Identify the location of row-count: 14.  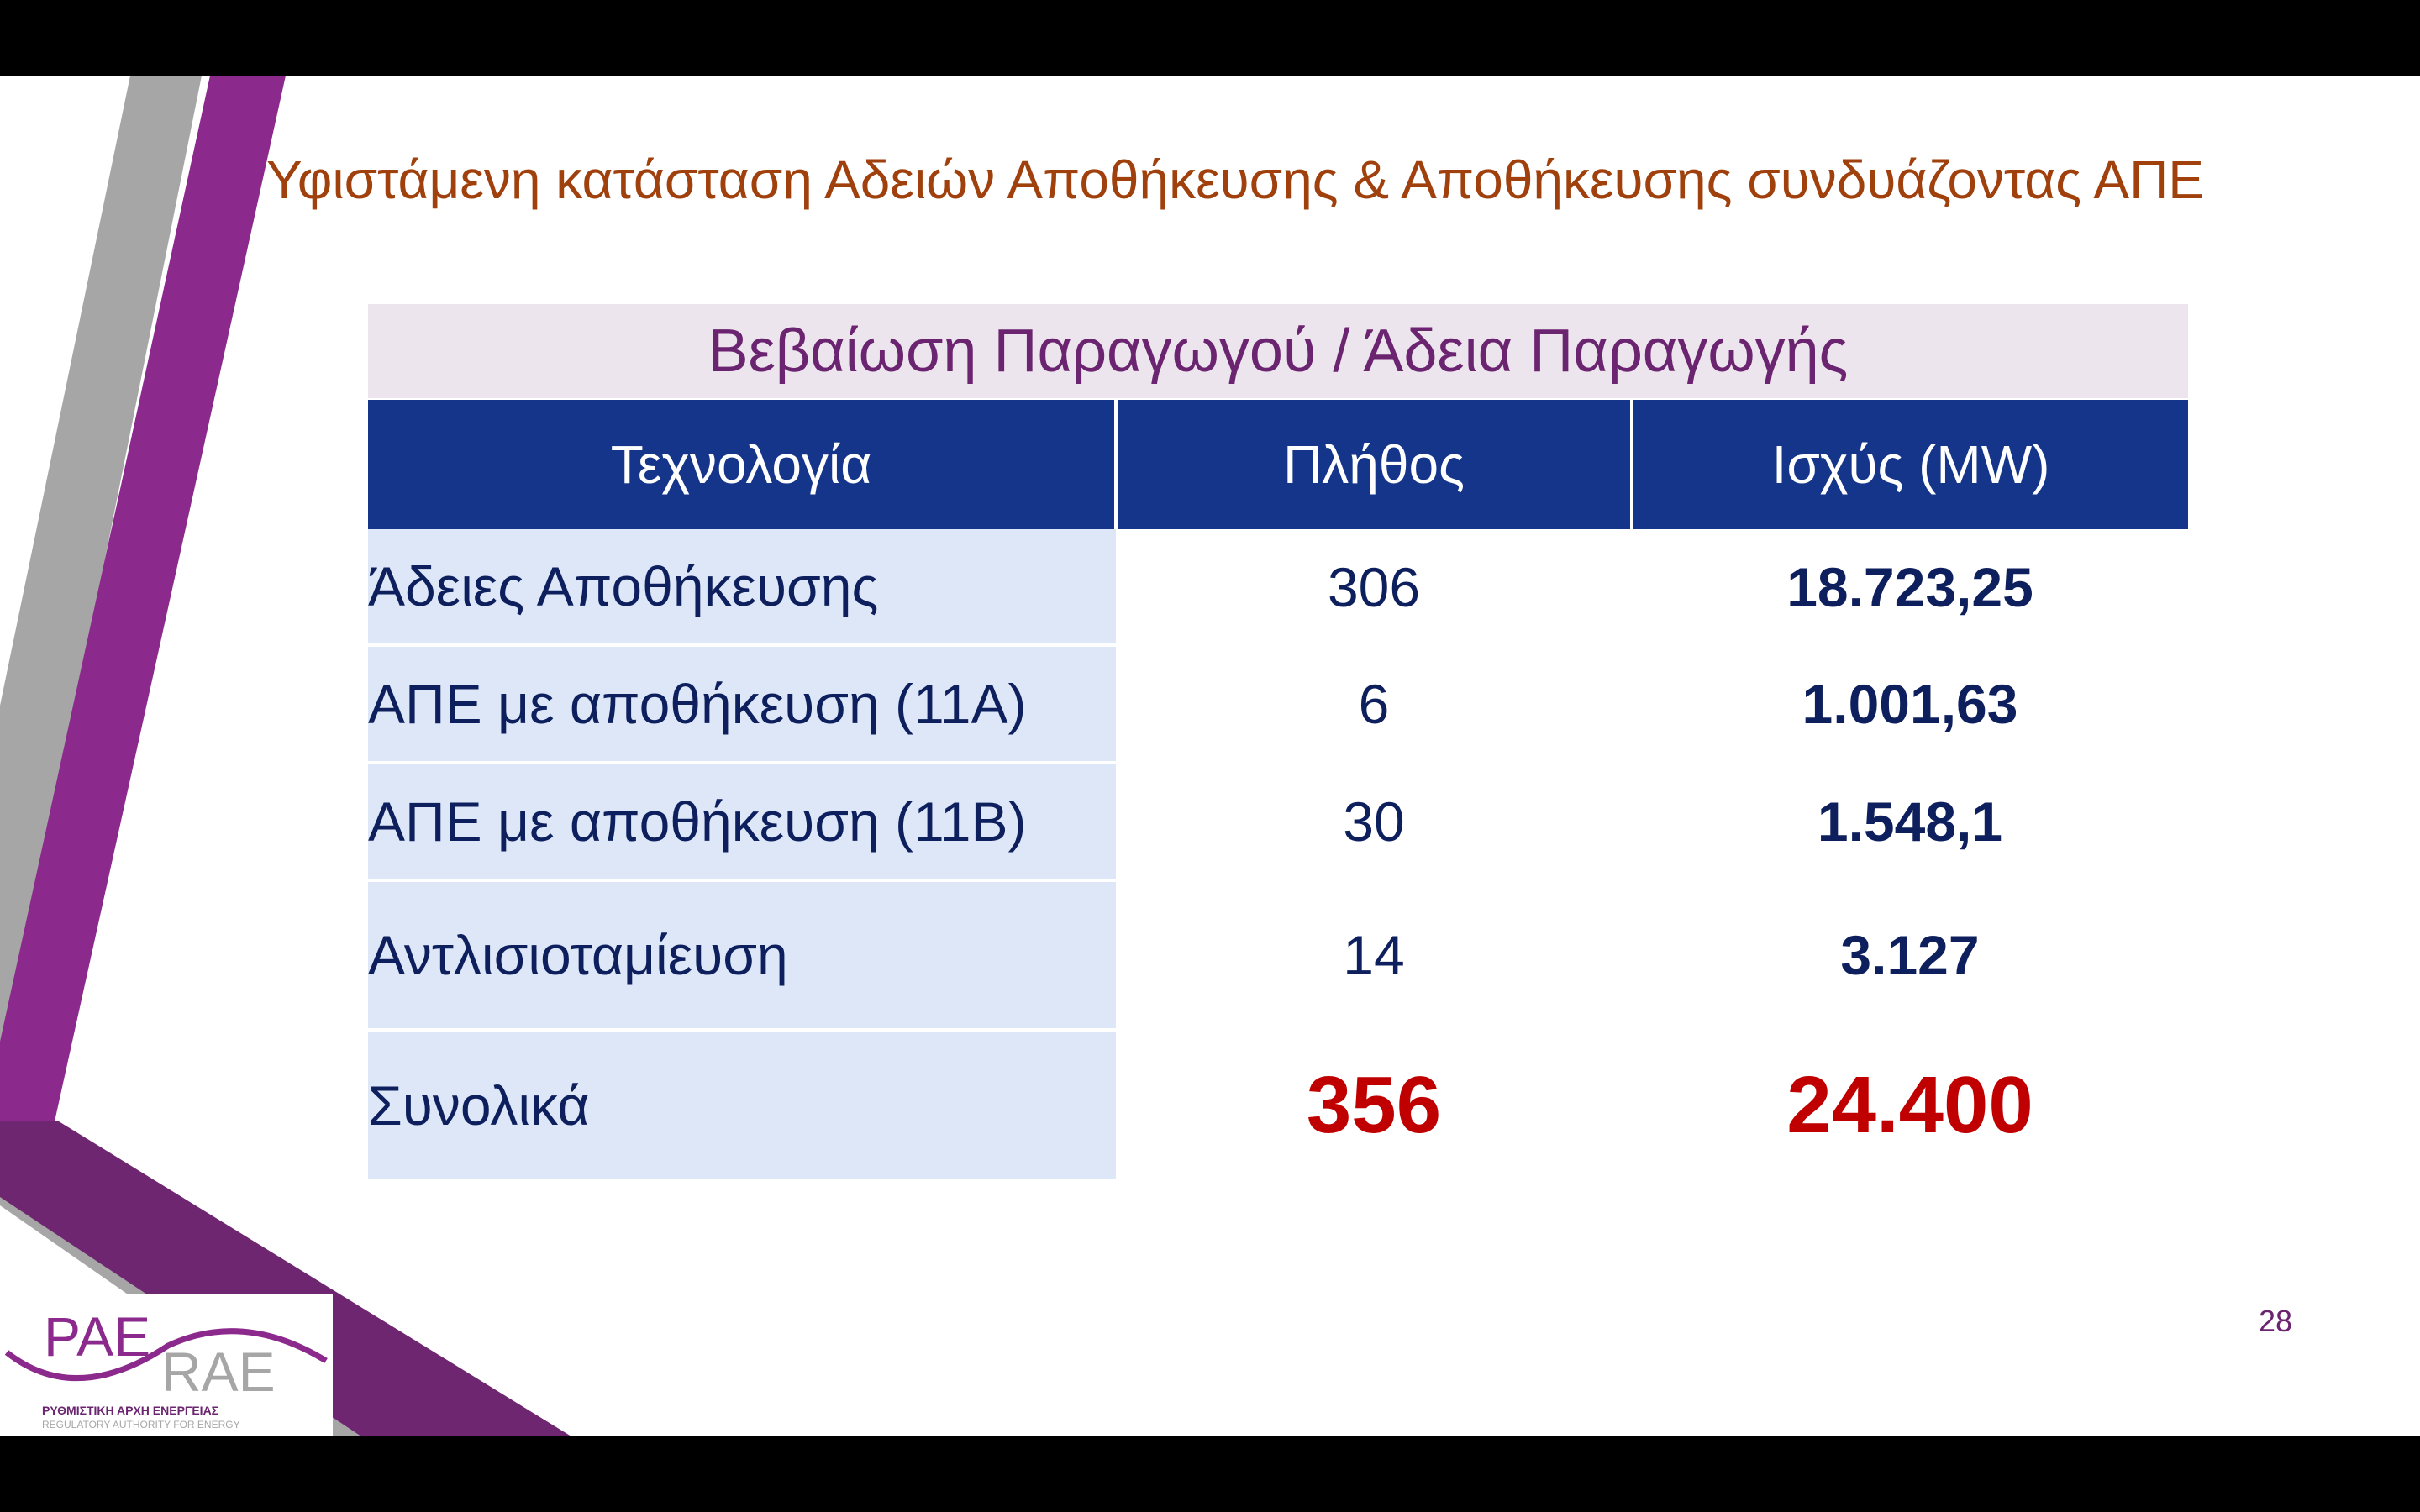
(1374, 955).